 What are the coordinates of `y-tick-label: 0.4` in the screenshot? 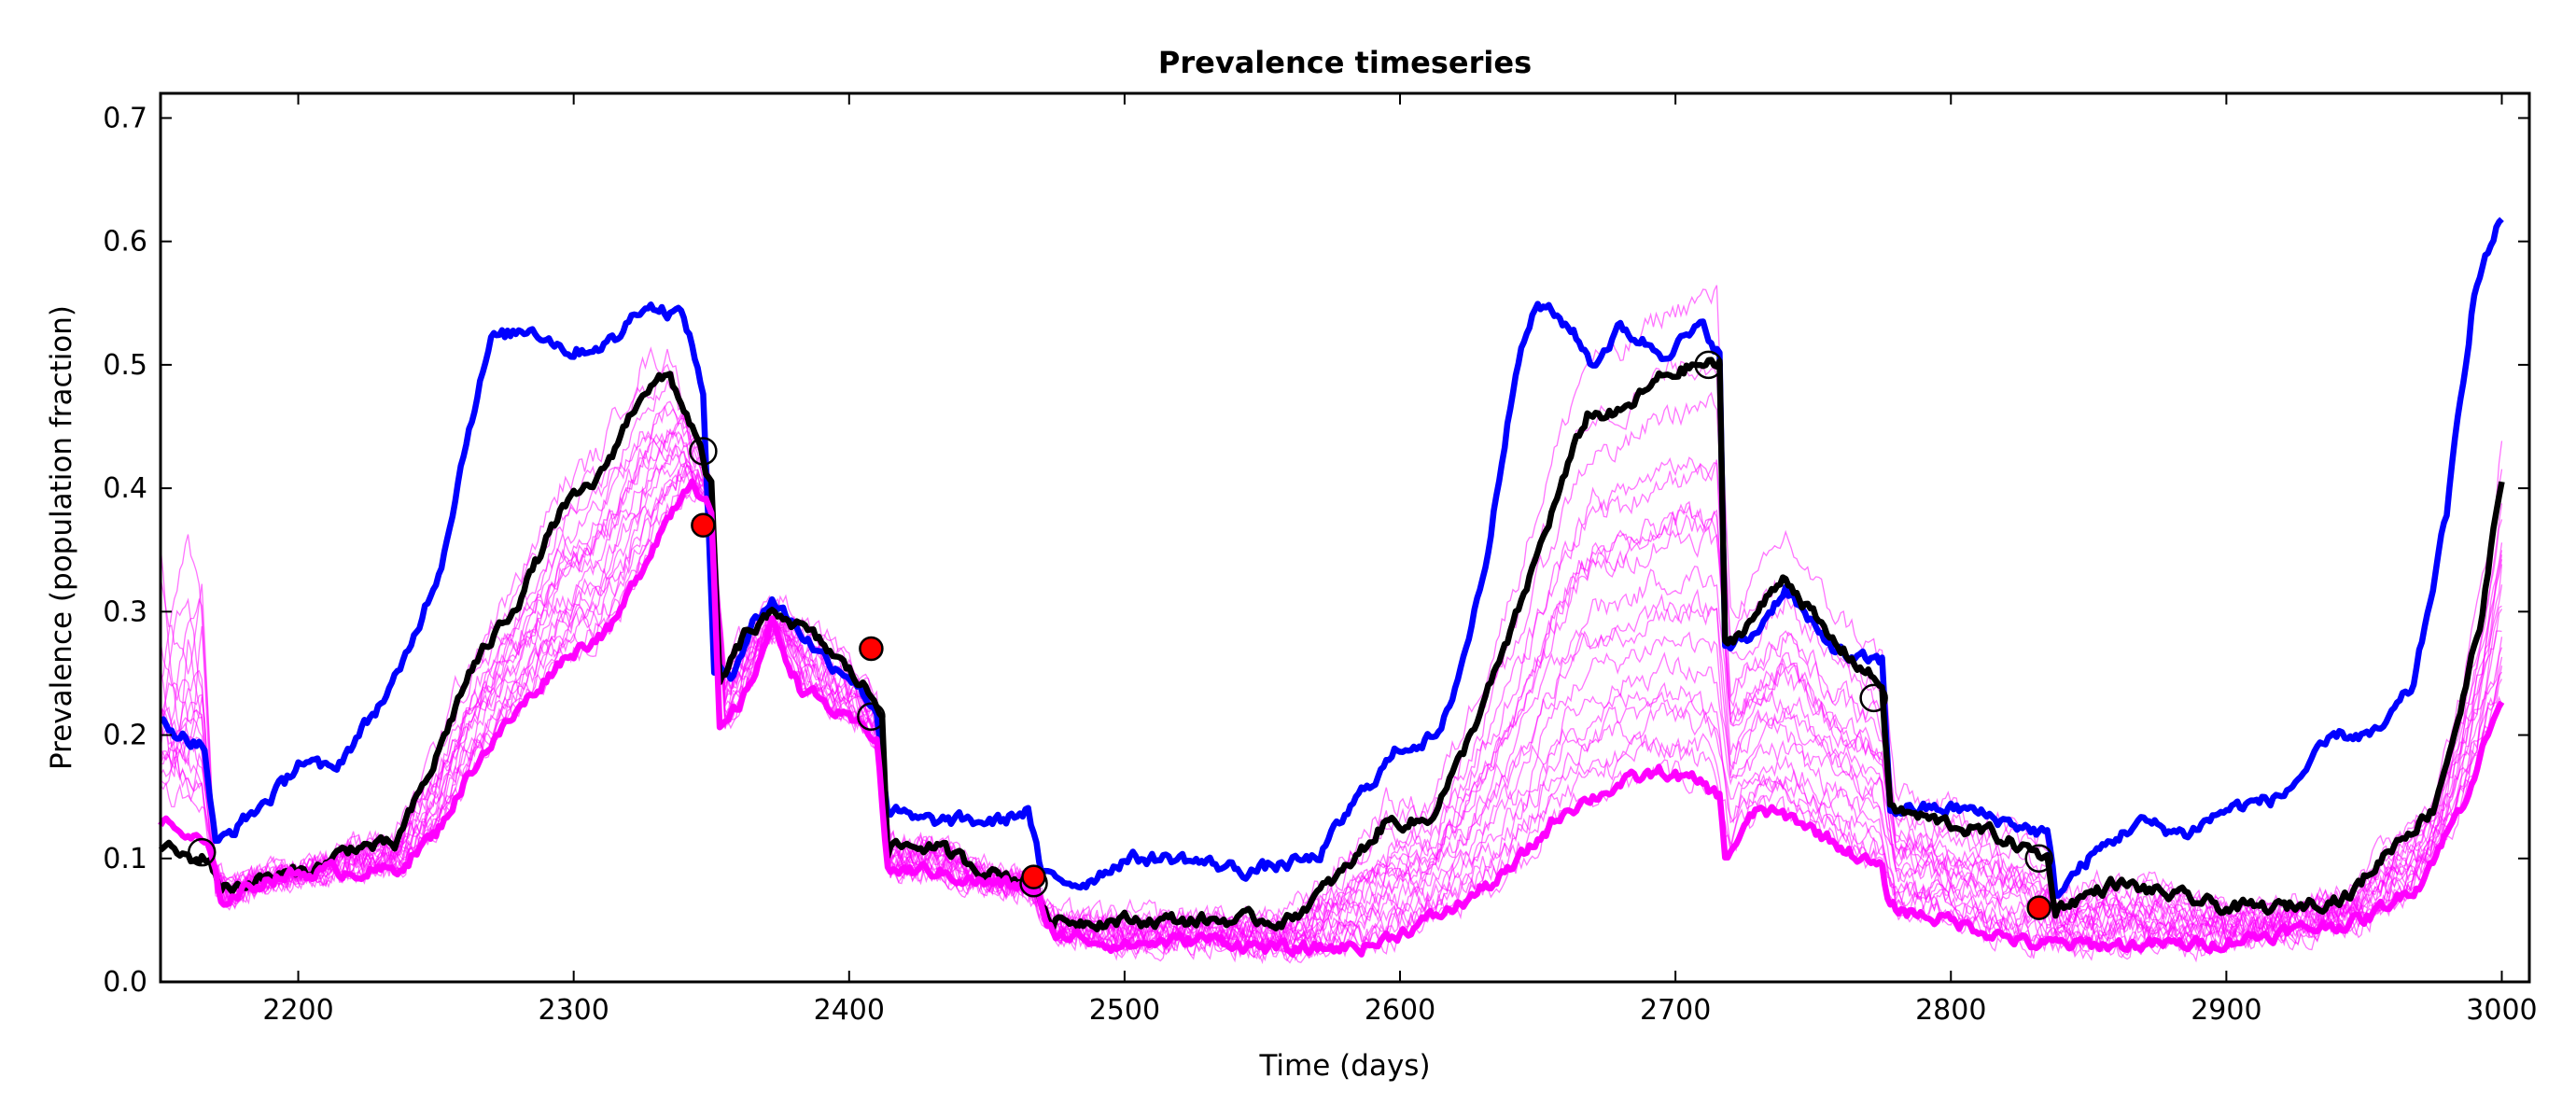 It's located at (125, 488).